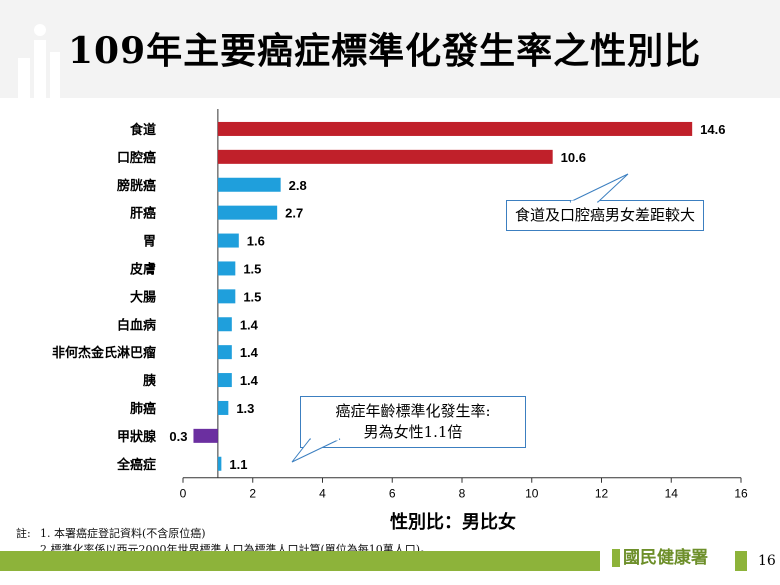 This screenshot has height=585, width=780. I want to click on category-label: 肝癌, so click(143, 214).